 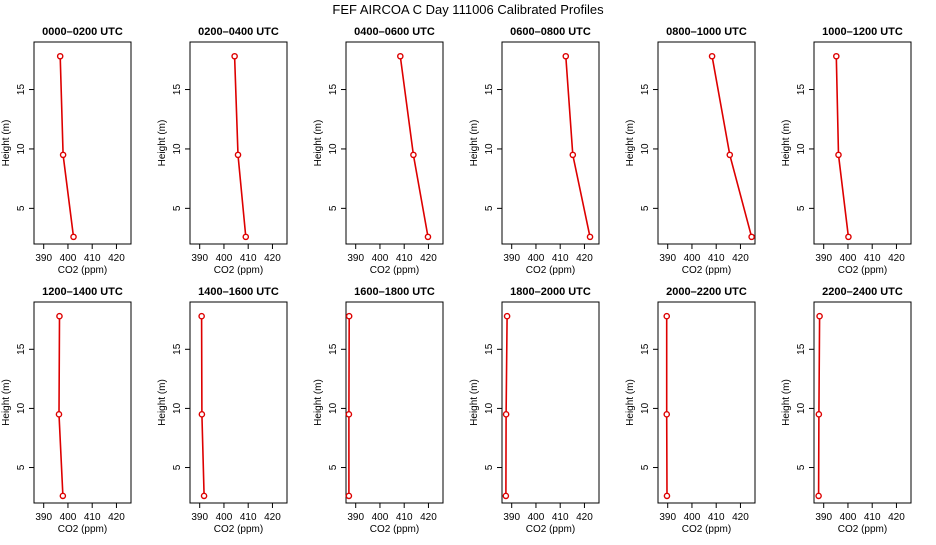 I want to click on panel-title: 1200–1400 UTC, so click(x=82, y=292).